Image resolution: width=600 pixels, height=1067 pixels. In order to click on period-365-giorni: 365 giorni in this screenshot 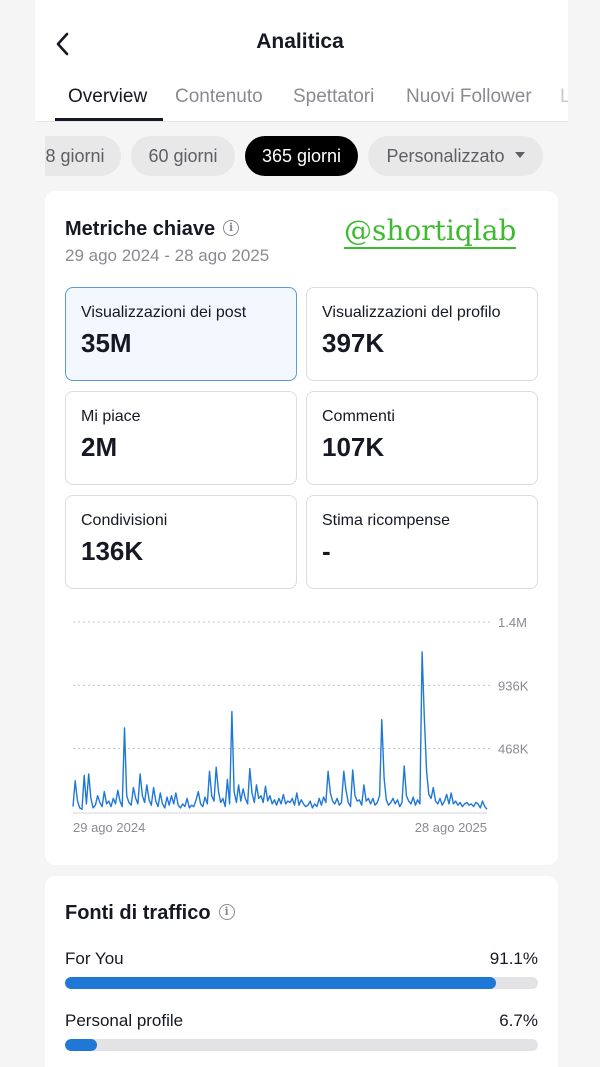, I will do `click(301, 156)`.